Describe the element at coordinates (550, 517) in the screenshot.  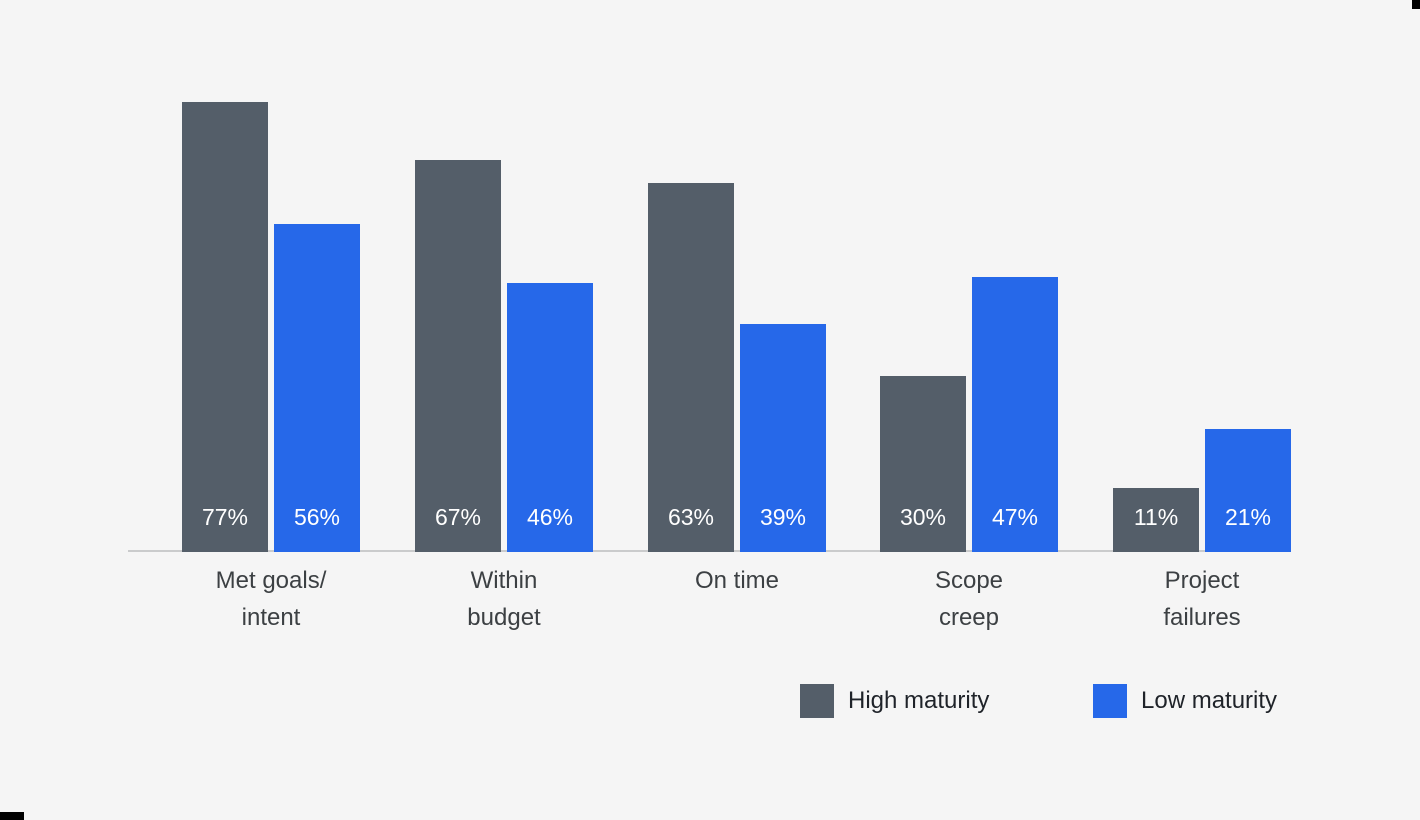
I see `bar-value-label-low-maturity-within-budget: 46%` at that location.